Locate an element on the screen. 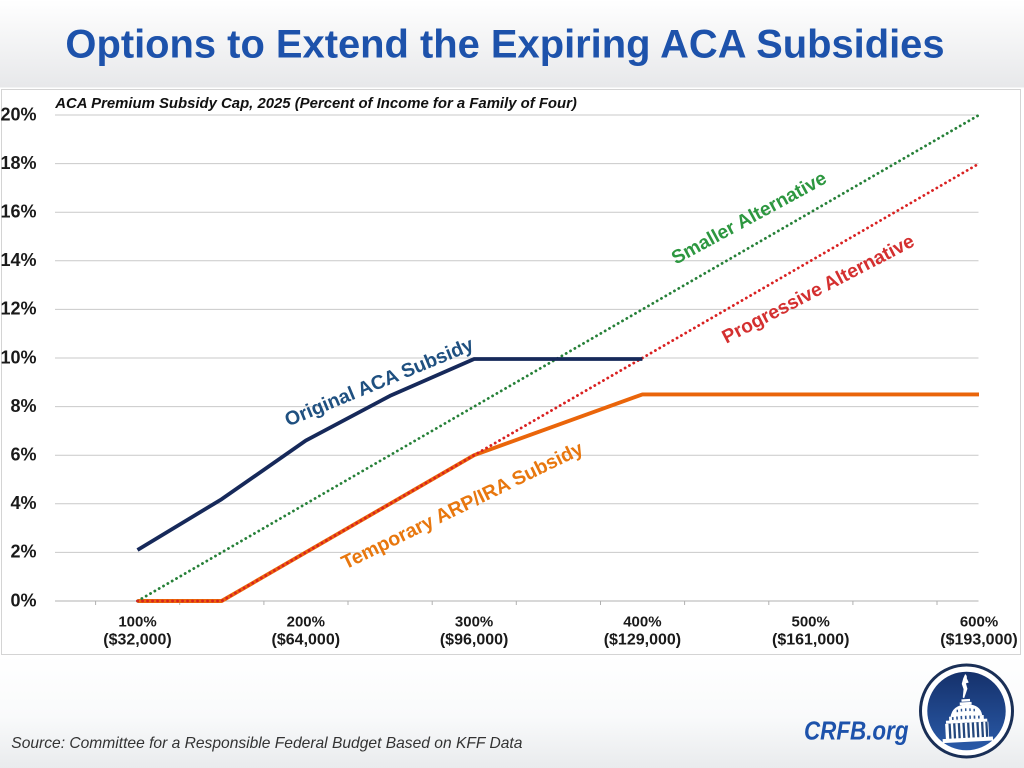 The height and width of the screenshot is (768, 1024). svg-text: 6% is located at coordinates (23, 455).